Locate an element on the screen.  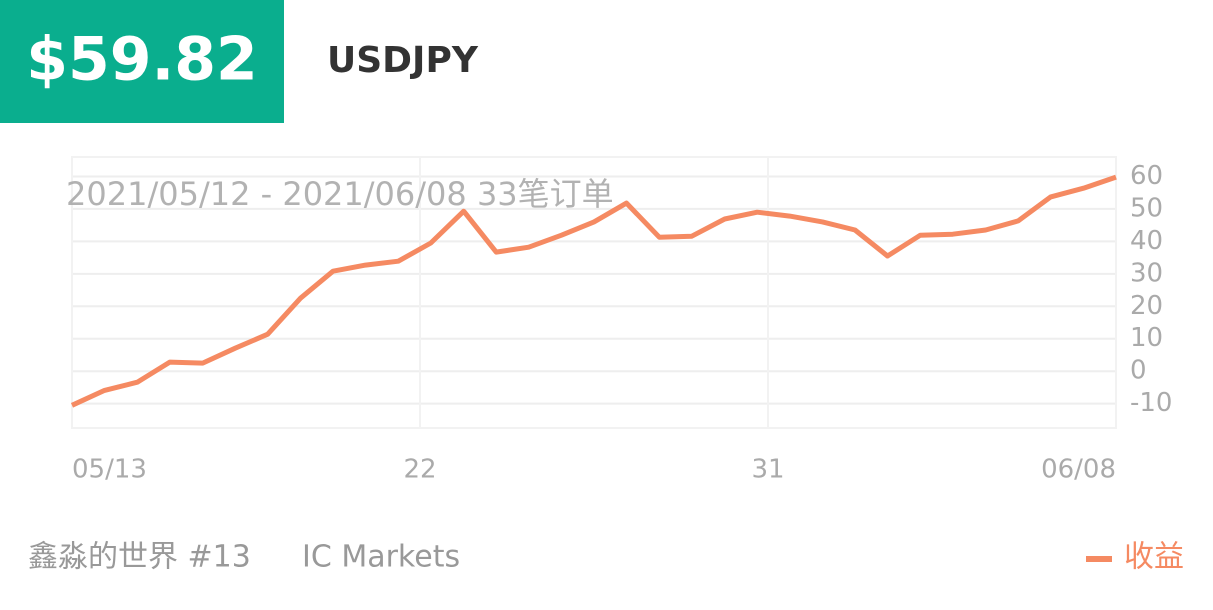
legend-swatch is located at coordinates (1099, 559).